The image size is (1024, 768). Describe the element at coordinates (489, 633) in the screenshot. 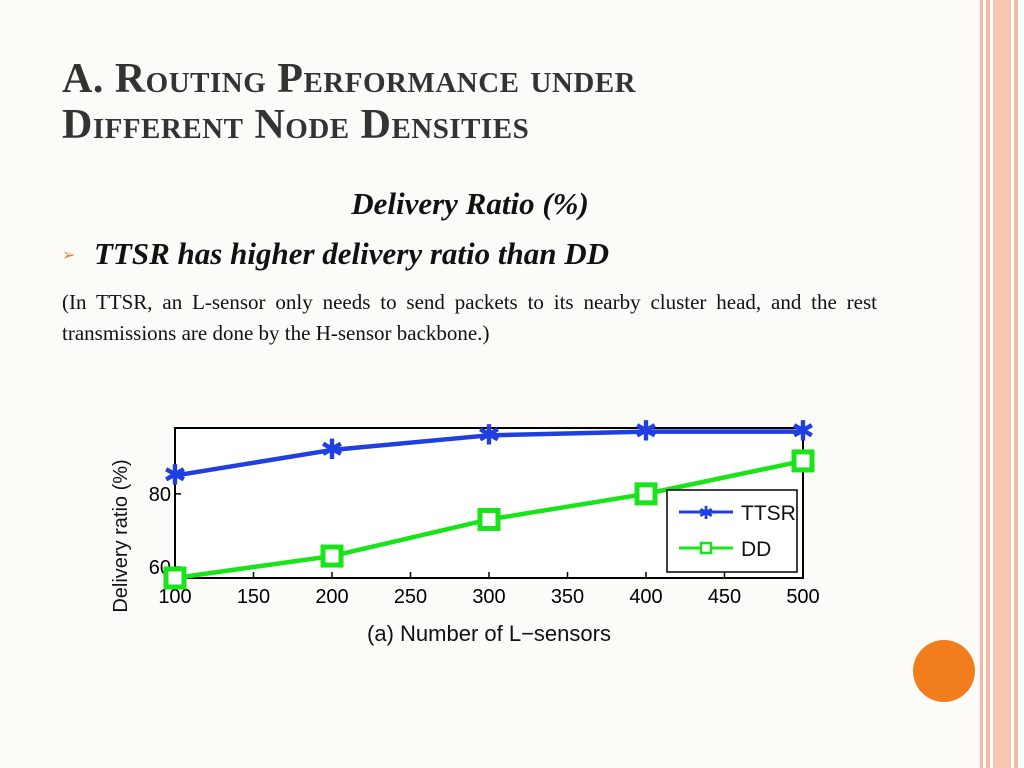

I see `x-axis-label: (a) Number of L−sensors` at that location.